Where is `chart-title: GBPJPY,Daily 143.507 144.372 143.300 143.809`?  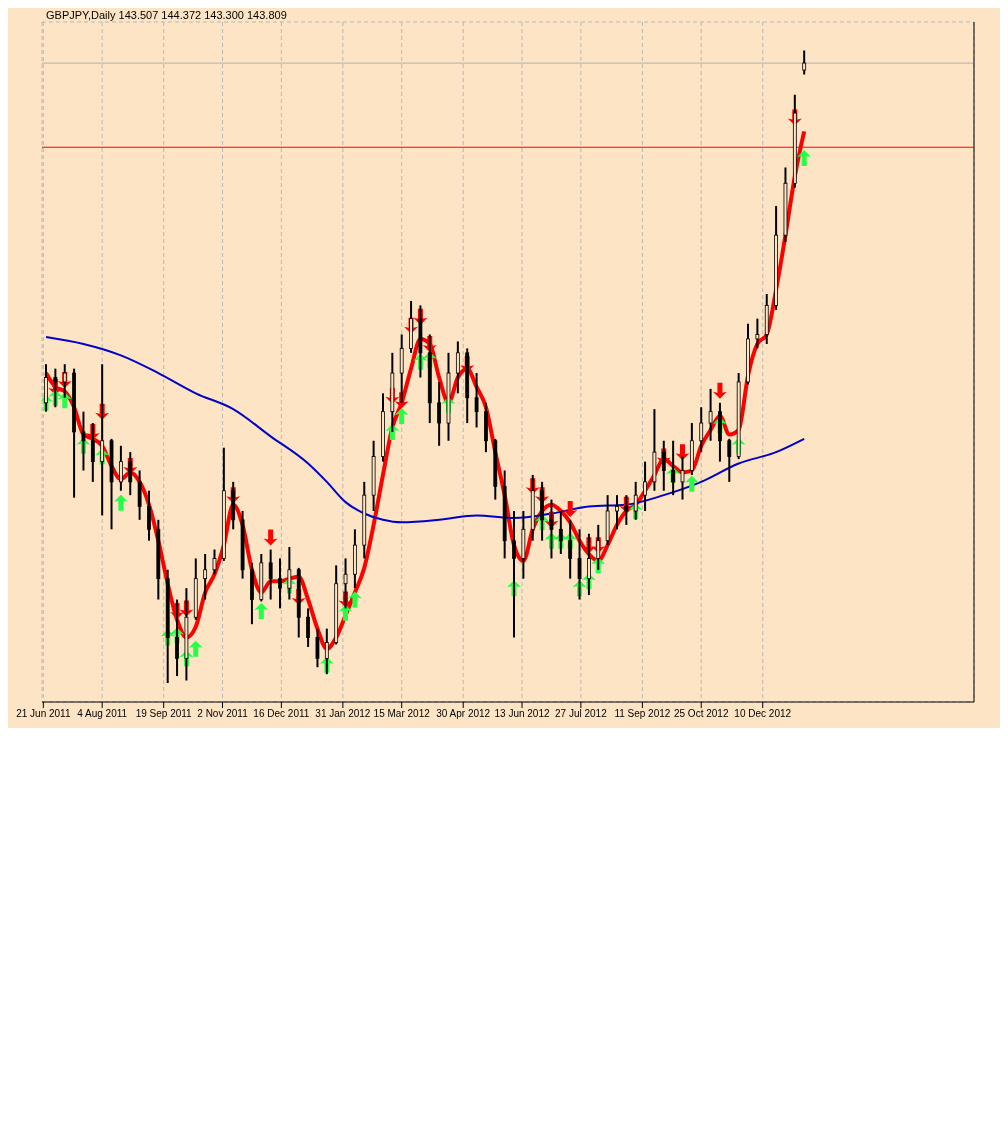 chart-title: GBPJPY,Daily 143.507 144.372 143.300 143.809 is located at coordinates (166, 15).